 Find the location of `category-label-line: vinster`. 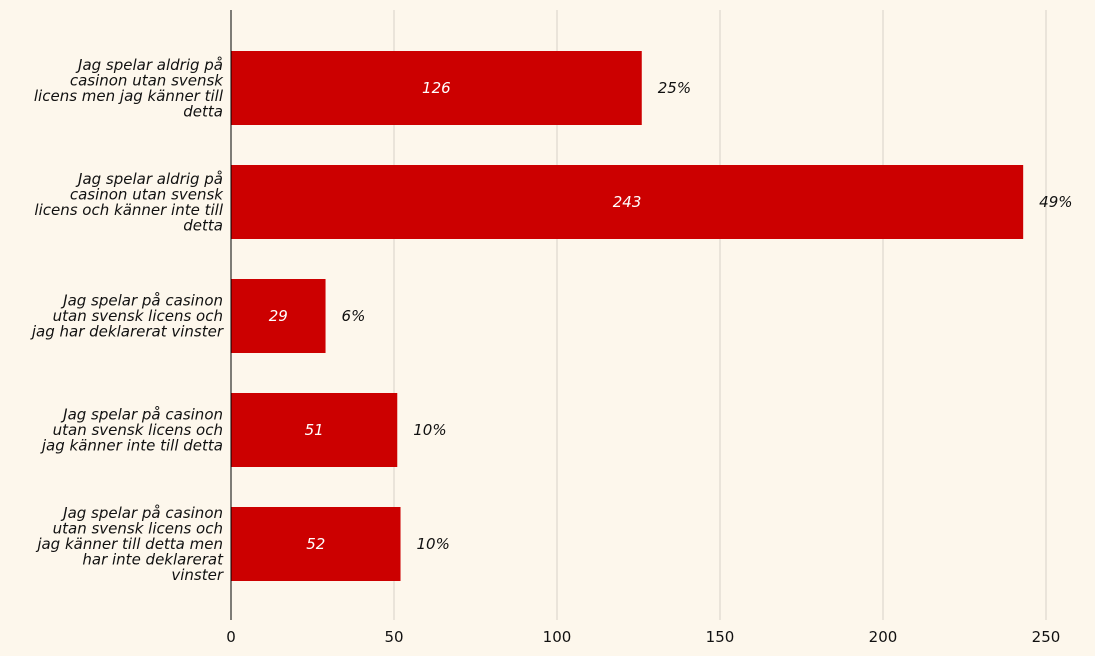

category-label-line: vinster is located at coordinates (197, 575).